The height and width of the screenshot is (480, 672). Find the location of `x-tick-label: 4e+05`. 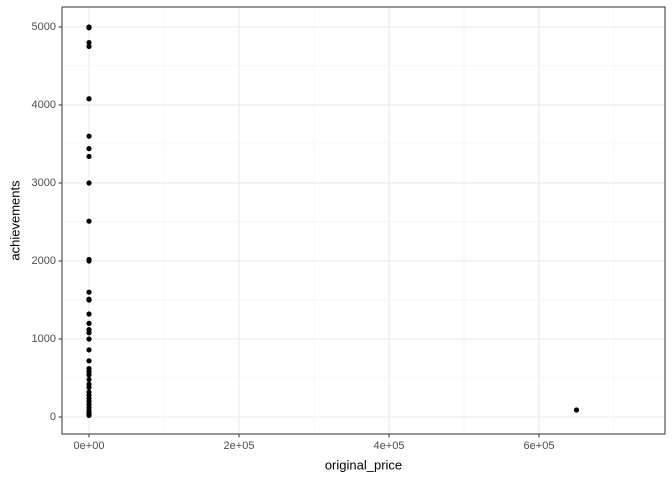

x-tick-label: 4e+05 is located at coordinates (389, 446).